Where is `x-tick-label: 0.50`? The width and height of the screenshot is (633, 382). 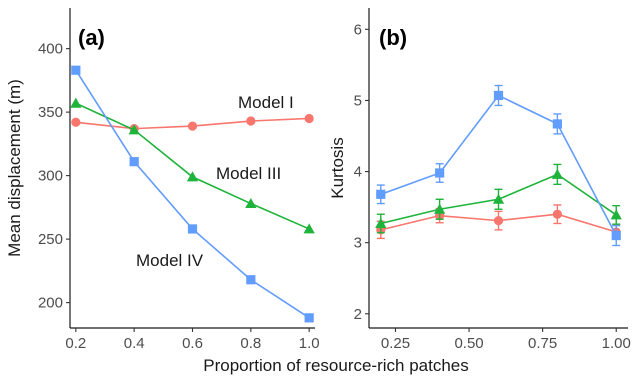 x-tick-label: 0.50 is located at coordinates (468, 343).